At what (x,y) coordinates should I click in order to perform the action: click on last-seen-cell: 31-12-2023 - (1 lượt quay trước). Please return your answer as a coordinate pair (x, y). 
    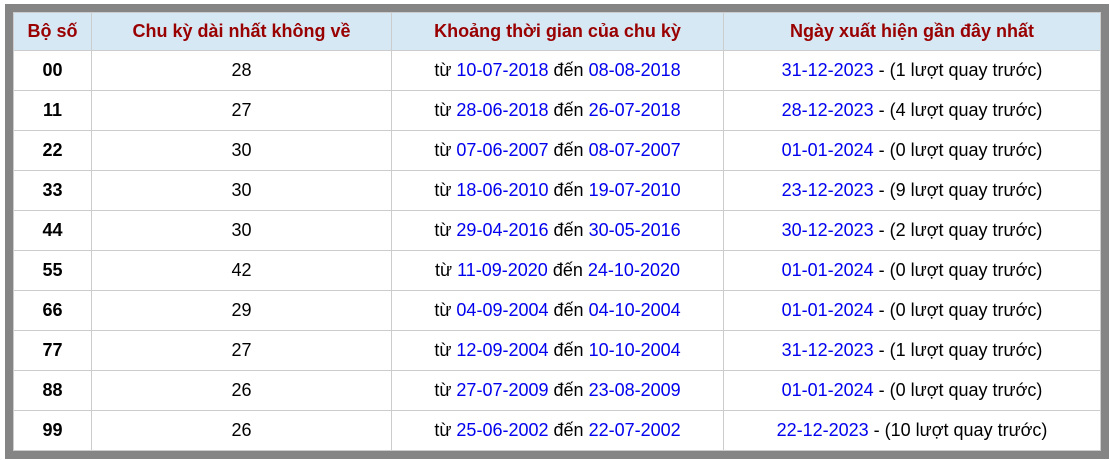
    Looking at the image, I should click on (912, 350).